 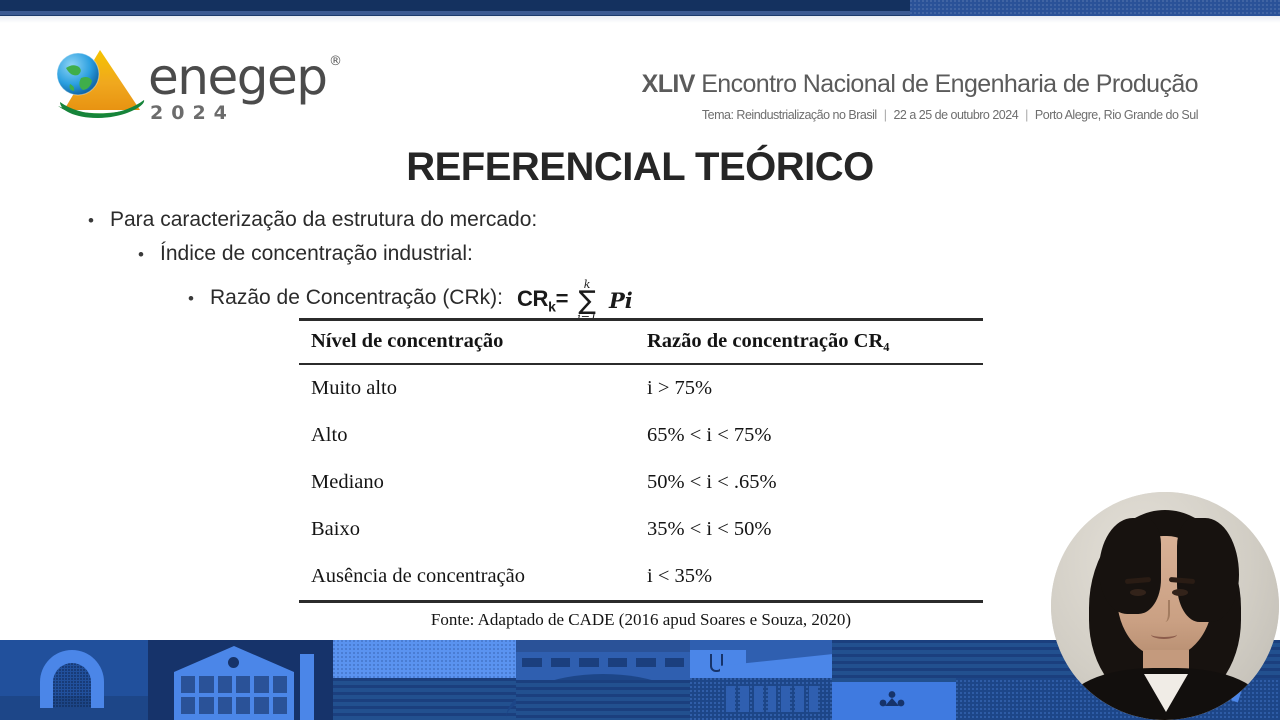 I want to click on event-dates: 22 a 25 de outubro 2024, so click(x=956, y=115).